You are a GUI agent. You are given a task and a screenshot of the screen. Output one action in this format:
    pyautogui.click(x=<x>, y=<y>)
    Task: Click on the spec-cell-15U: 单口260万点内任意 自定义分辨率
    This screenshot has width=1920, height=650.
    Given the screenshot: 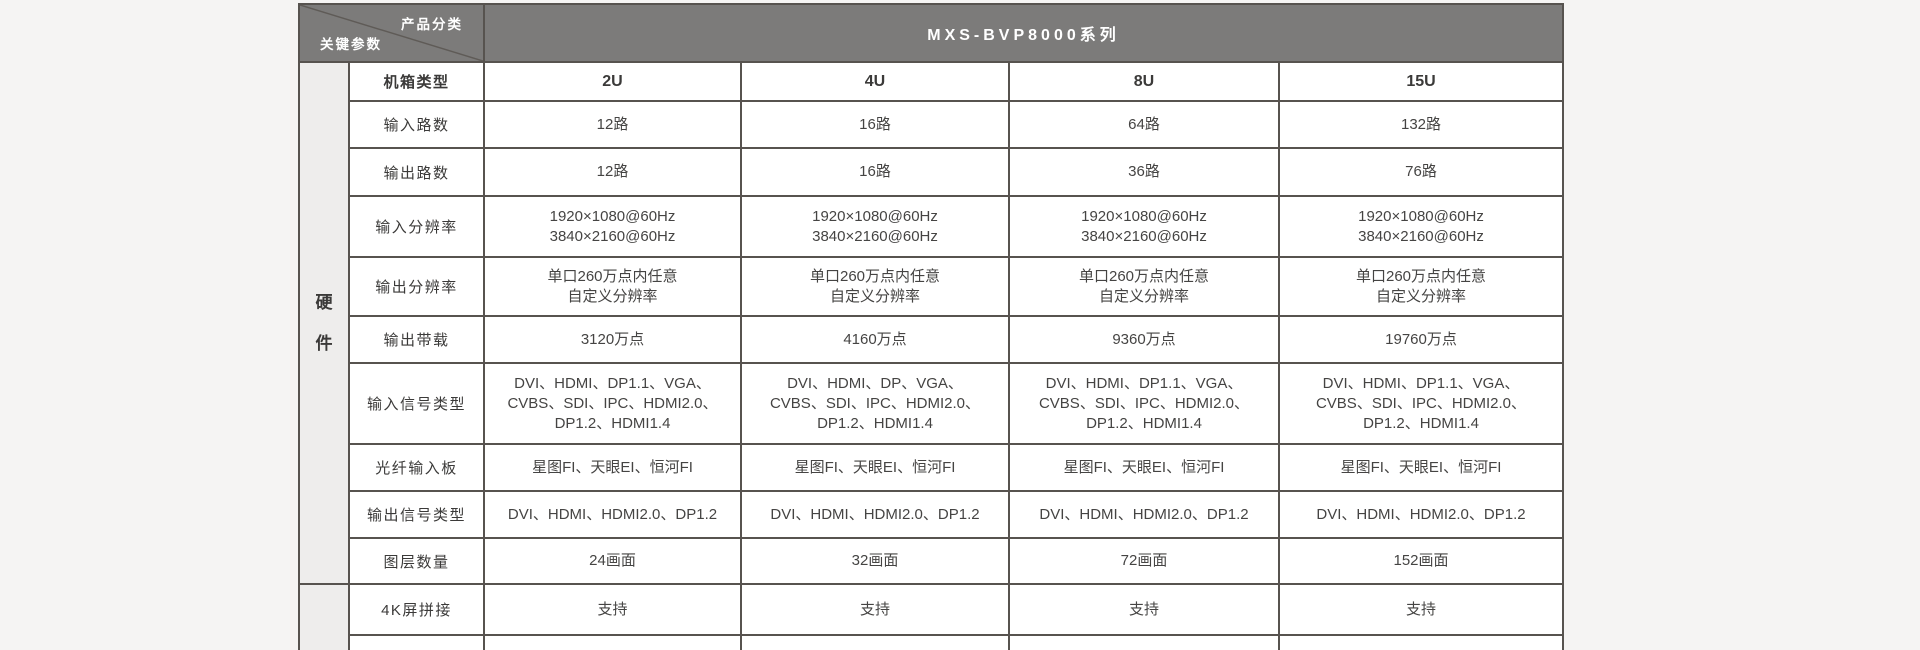 What is the action you would take?
    pyautogui.click(x=1421, y=286)
    